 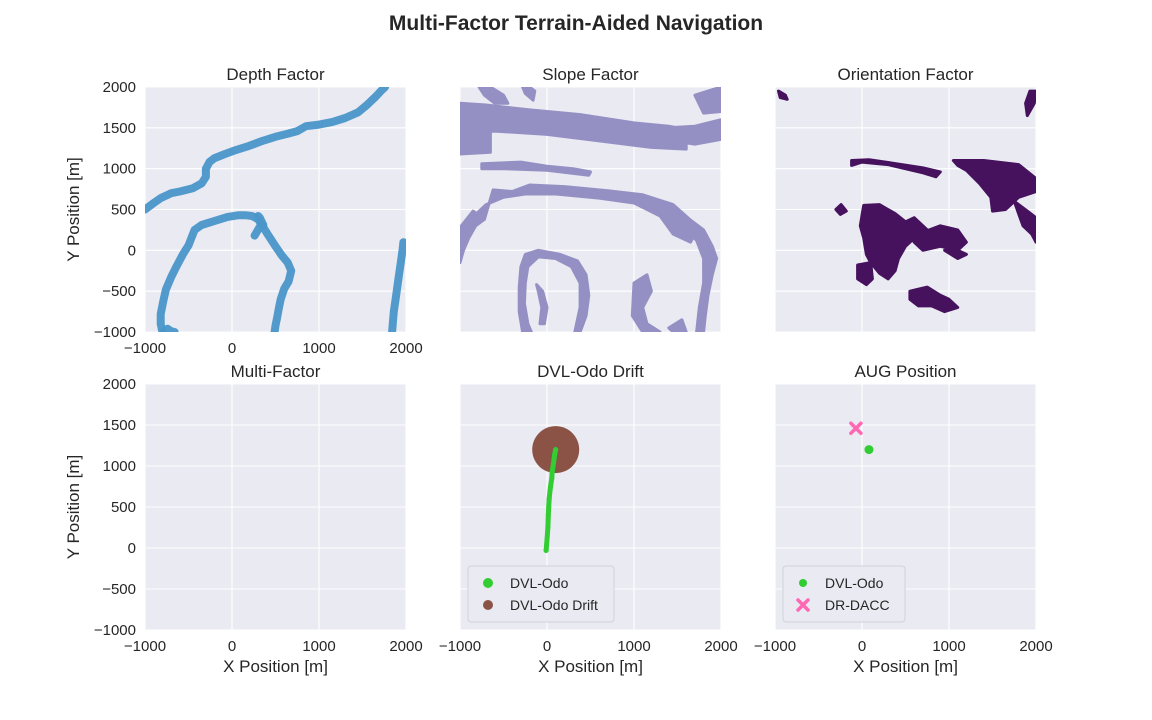 What do you see at coordinates (905, 74) in the screenshot?
I see `panel-title: Orientation Factor` at bounding box center [905, 74].